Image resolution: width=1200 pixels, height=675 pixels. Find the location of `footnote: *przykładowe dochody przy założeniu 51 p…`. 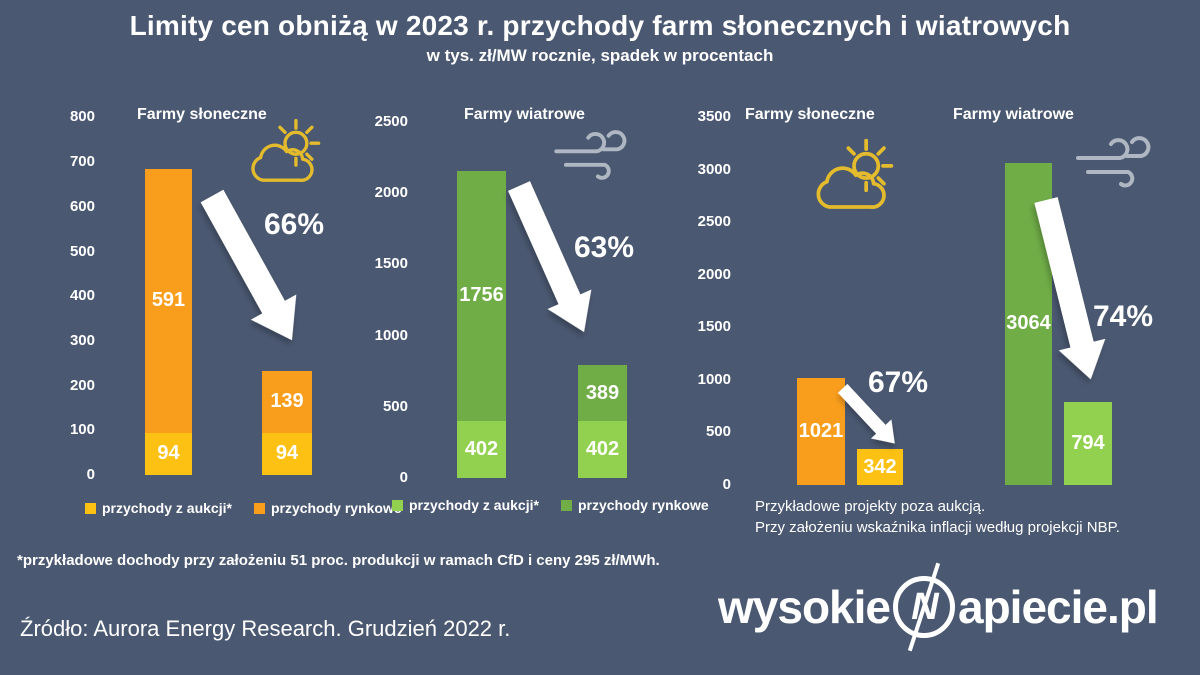

footnote: *przykładowe dochody przy założeniu 51 p… is located at coordinates (338, 560).